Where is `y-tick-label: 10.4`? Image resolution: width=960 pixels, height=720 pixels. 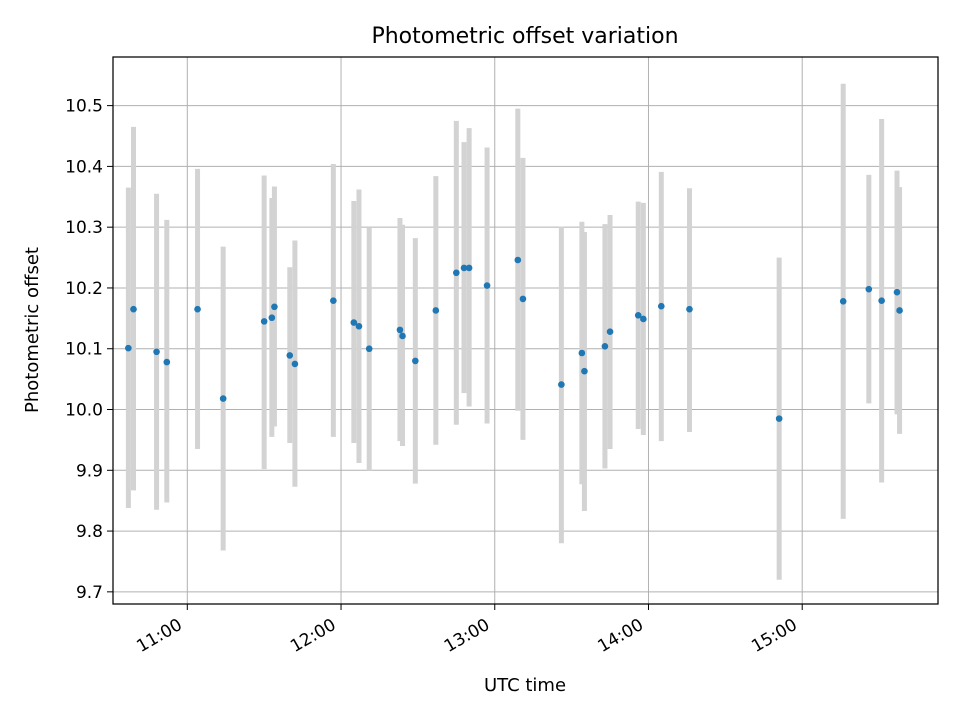 y-tick-label: 10.4 is located at coordinates (84, 167).